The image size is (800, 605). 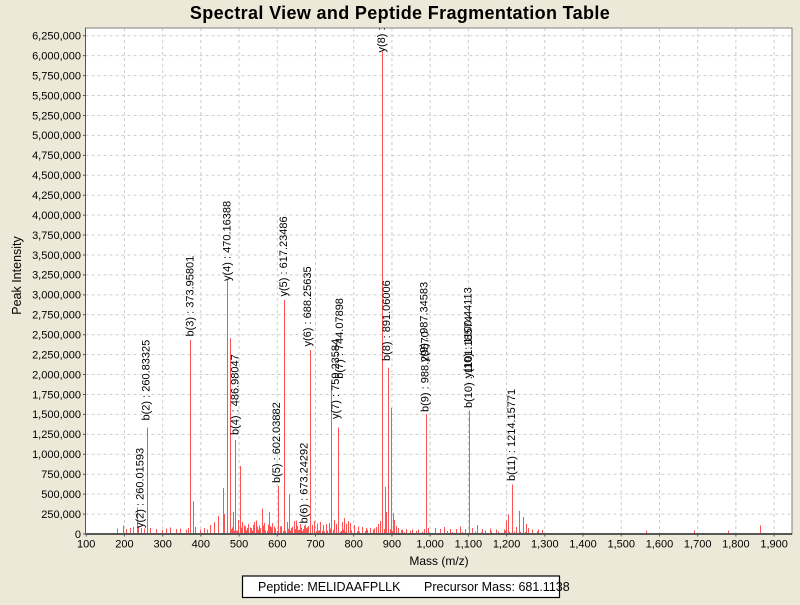 What do you see at coordinates (56, 256) in the screenshot?
I see `svg-text: 3,500,000` at bounding box center [56, 256].